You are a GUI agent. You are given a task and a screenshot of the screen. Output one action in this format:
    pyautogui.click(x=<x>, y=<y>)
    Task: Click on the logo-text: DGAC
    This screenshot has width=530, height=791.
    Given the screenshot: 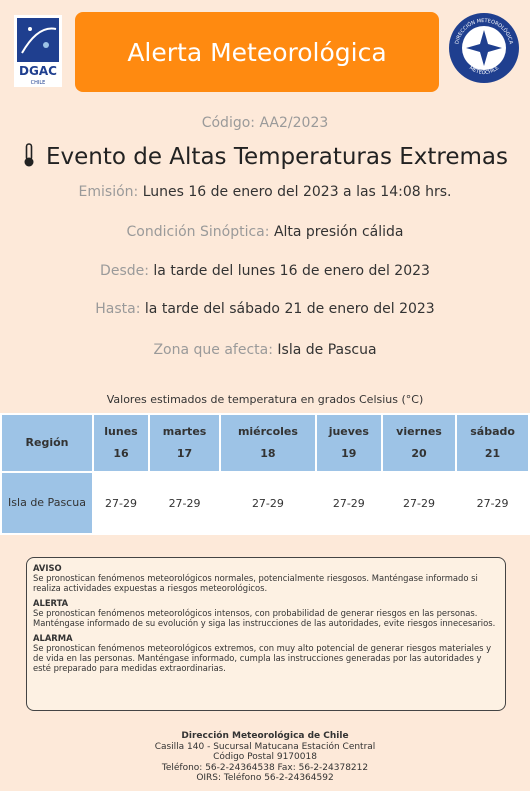 What is the action you would take?
    pyautogui.click(x=38, y=71)
    